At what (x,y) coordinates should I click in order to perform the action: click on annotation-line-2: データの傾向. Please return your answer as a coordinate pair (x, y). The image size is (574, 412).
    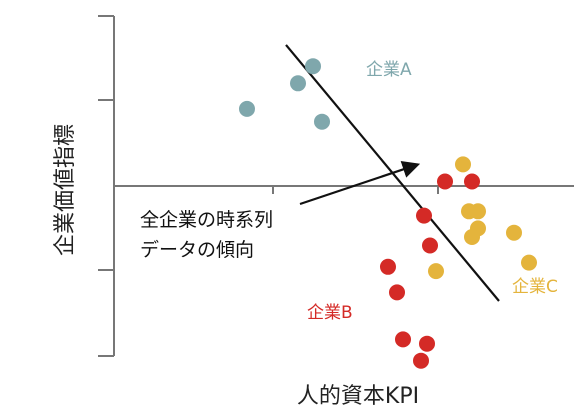
    Looking at the image, I should click on (197, 250).